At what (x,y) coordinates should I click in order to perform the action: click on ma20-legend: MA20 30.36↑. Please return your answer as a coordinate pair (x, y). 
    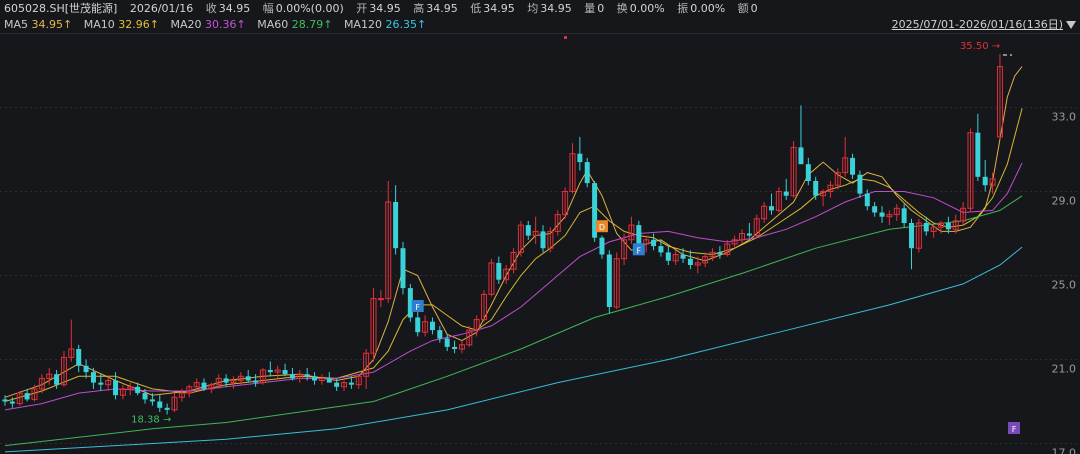
    Looking at the image, I should click on (208, 24).